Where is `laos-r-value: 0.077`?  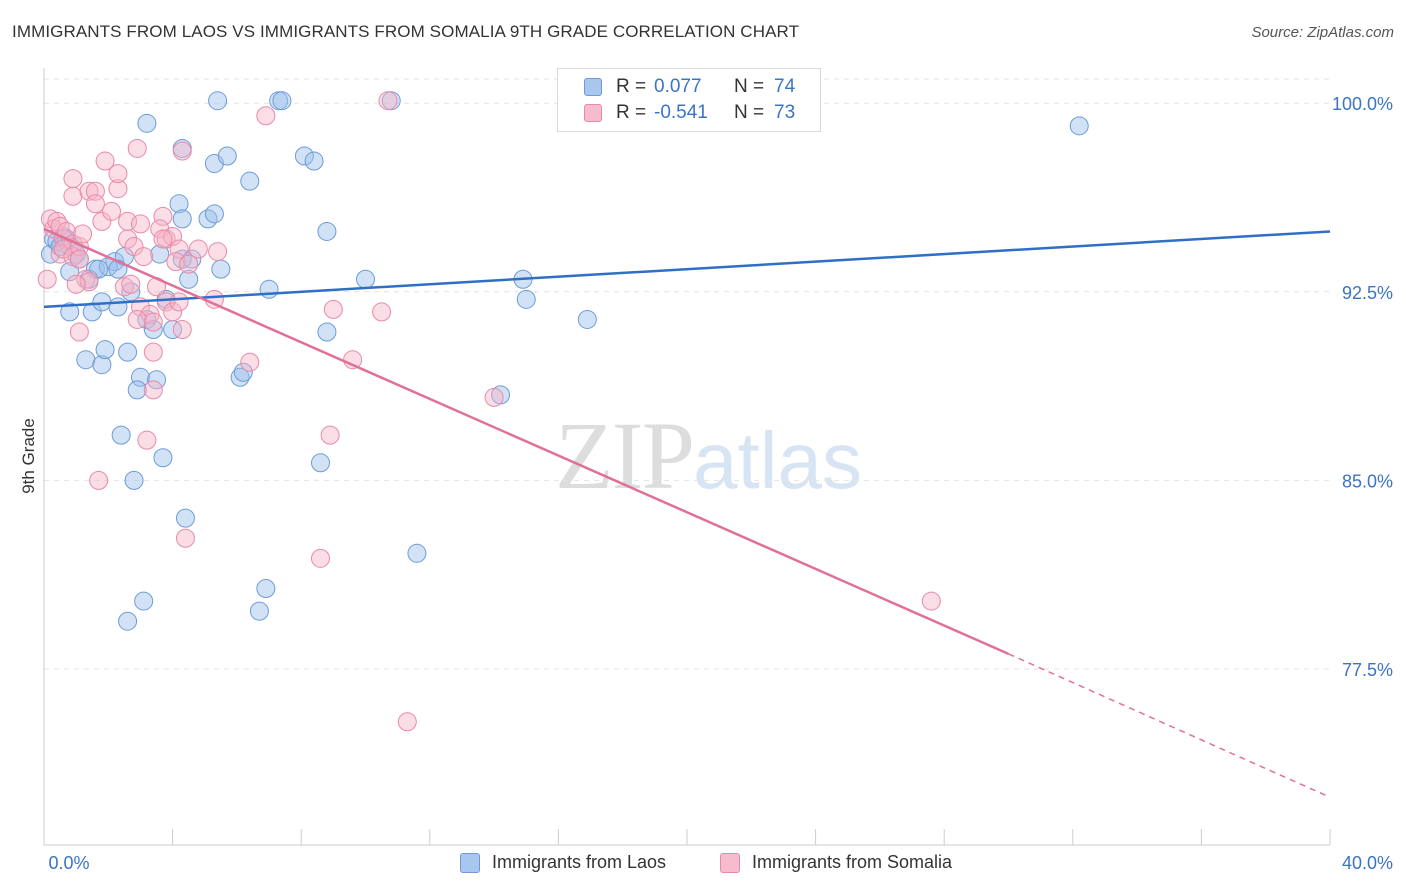 laos-r-value: 0.077 is located at coordinates (678, 86).